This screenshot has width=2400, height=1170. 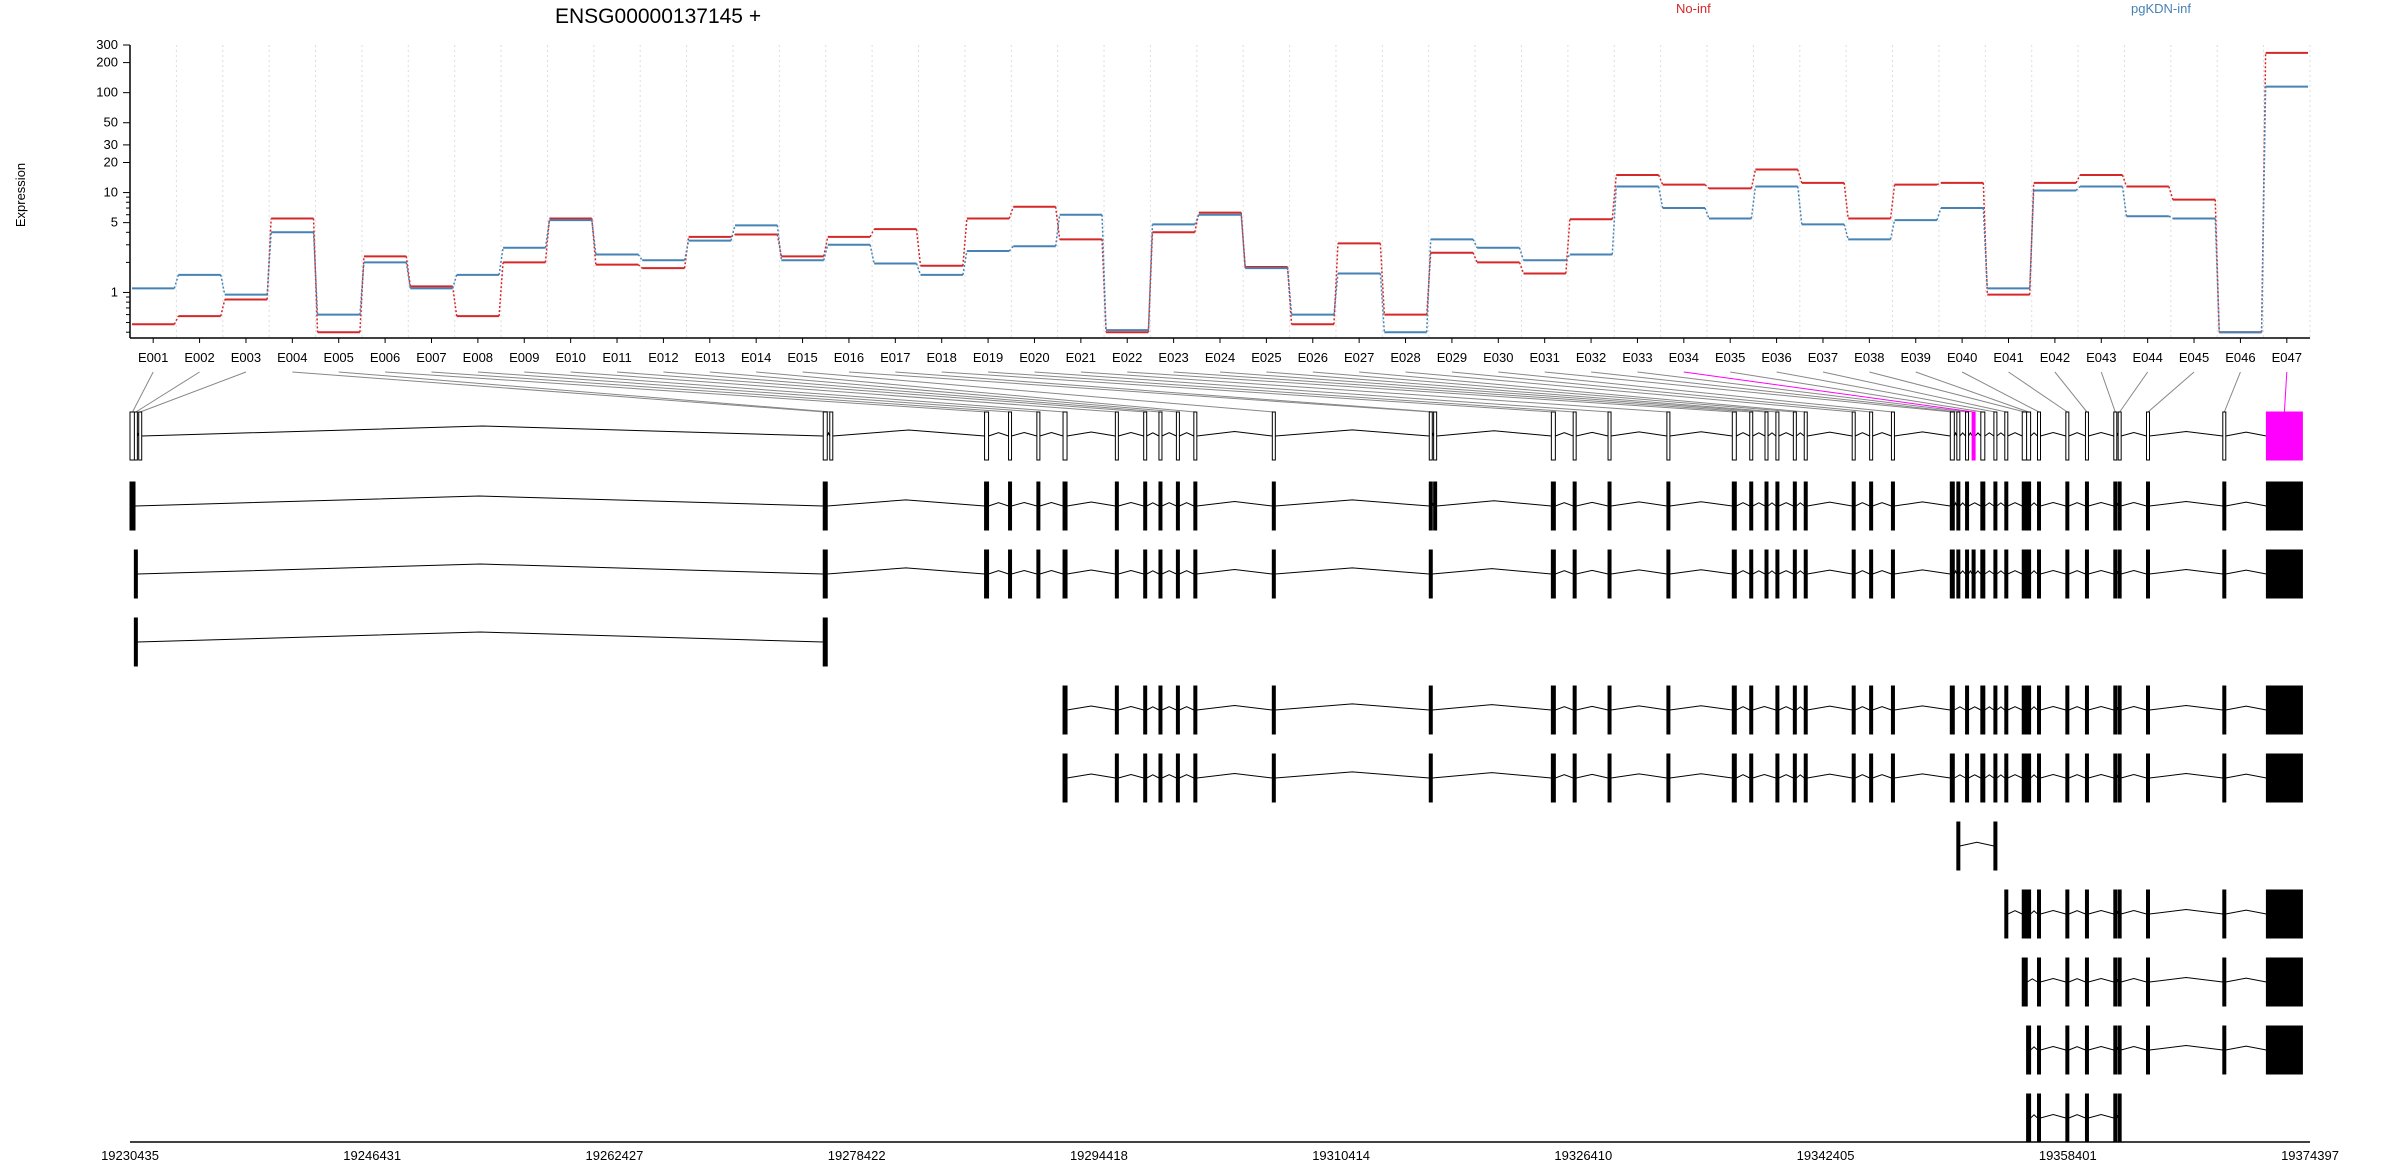 I want to click on exon-label: E027, so click(x=1359, y=357).